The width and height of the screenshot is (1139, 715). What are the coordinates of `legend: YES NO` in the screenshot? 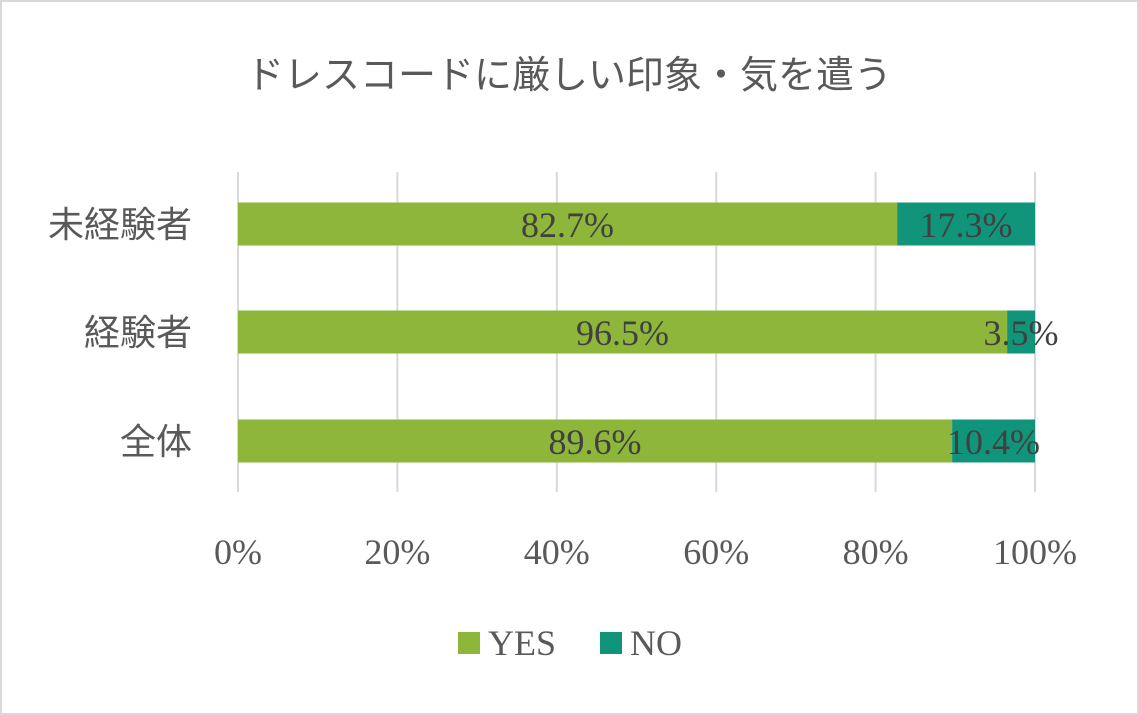 It's located at (570, 643).